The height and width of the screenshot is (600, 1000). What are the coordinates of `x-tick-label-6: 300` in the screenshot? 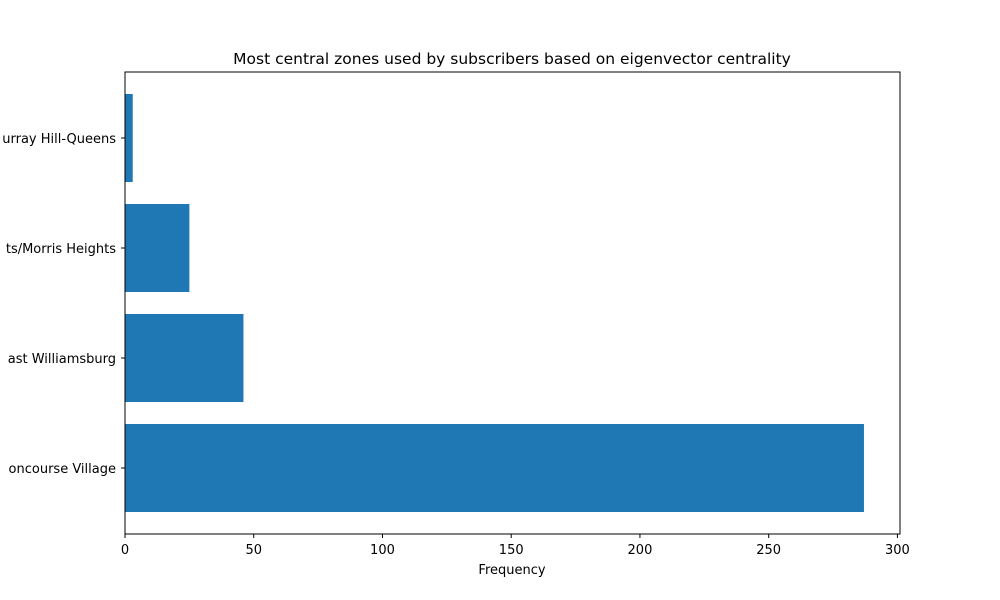 It's located at (897, 550).